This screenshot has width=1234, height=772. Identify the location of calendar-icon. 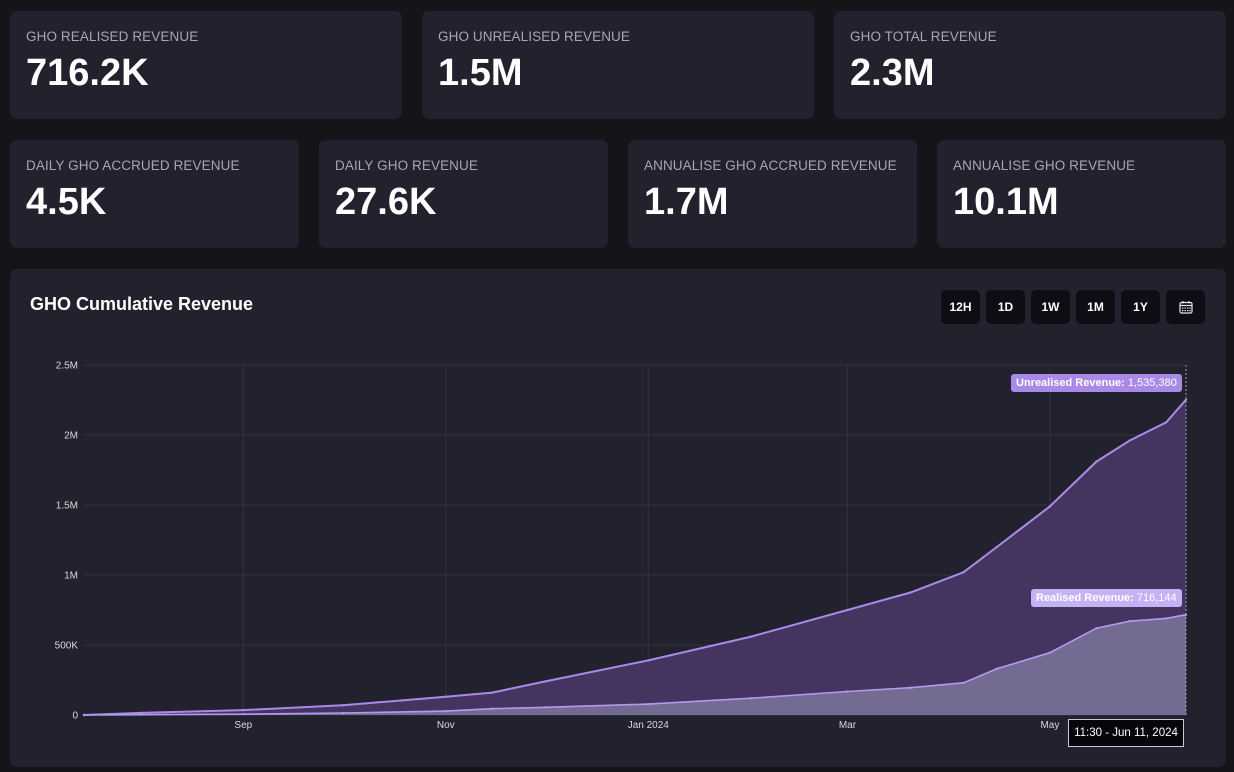
(1185, 307).